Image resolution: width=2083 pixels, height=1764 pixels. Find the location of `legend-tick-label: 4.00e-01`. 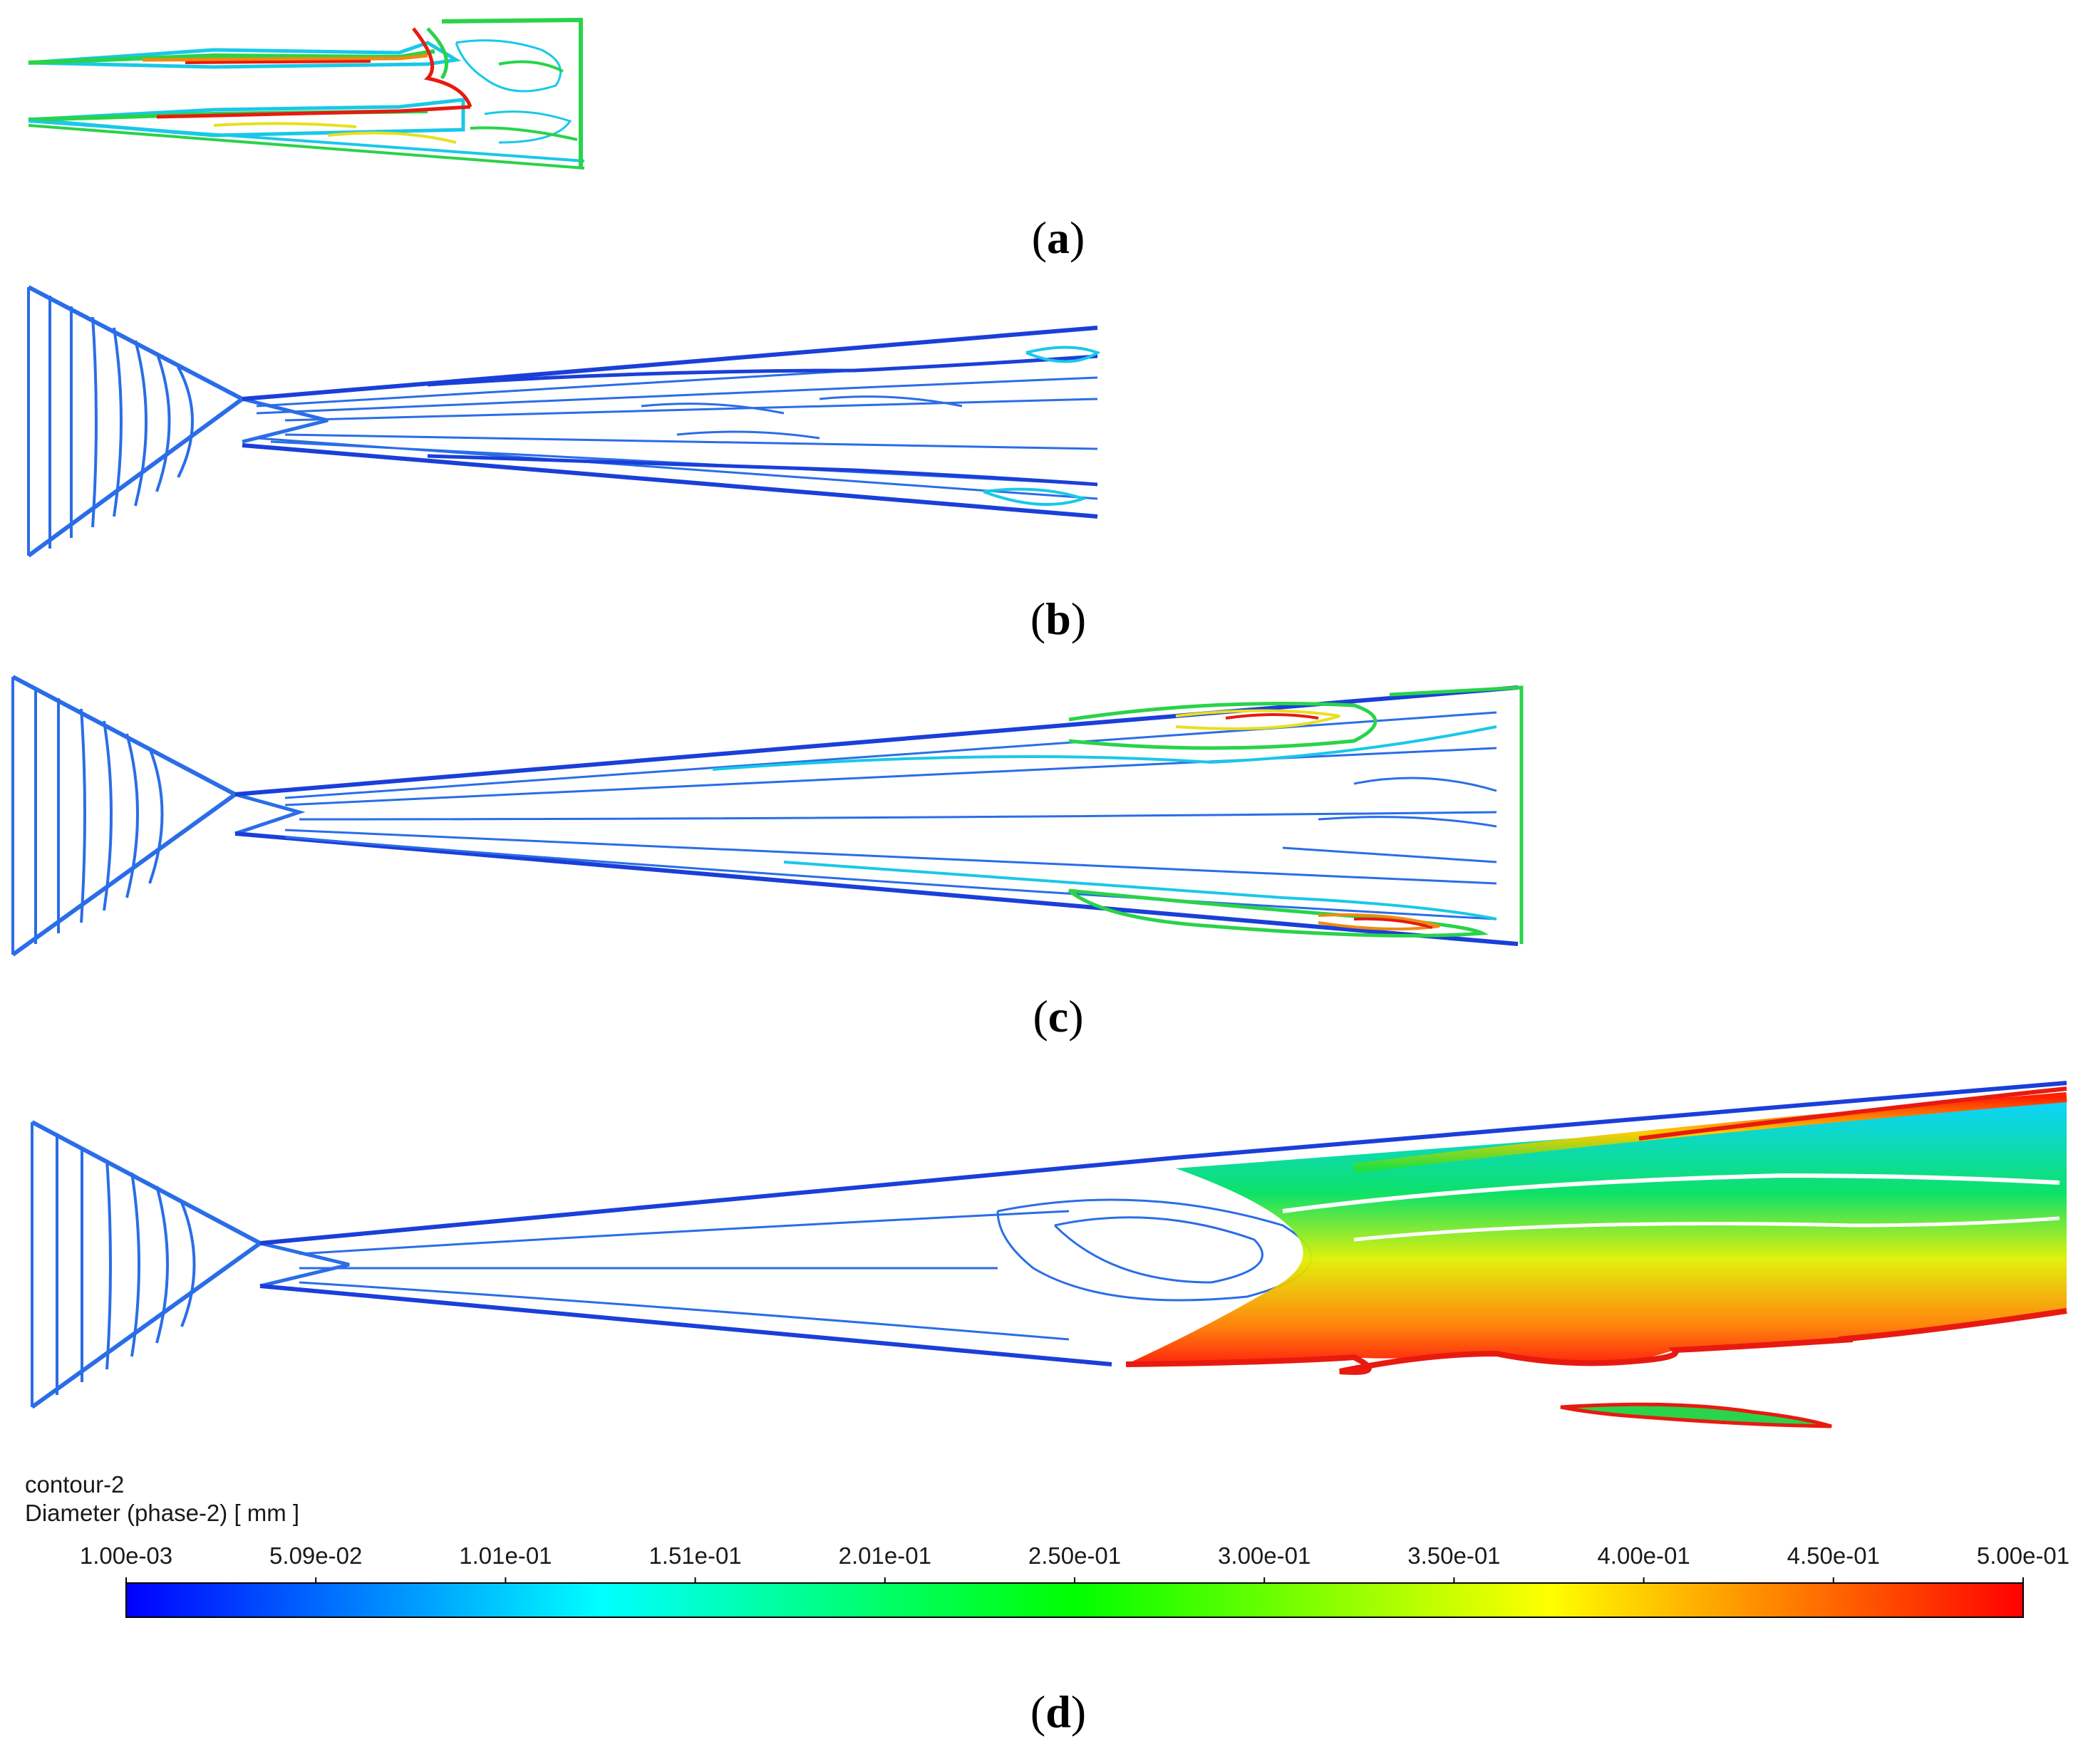

legend-tick-label: 4.00e-01 is located at coordinates (1643, 1555).